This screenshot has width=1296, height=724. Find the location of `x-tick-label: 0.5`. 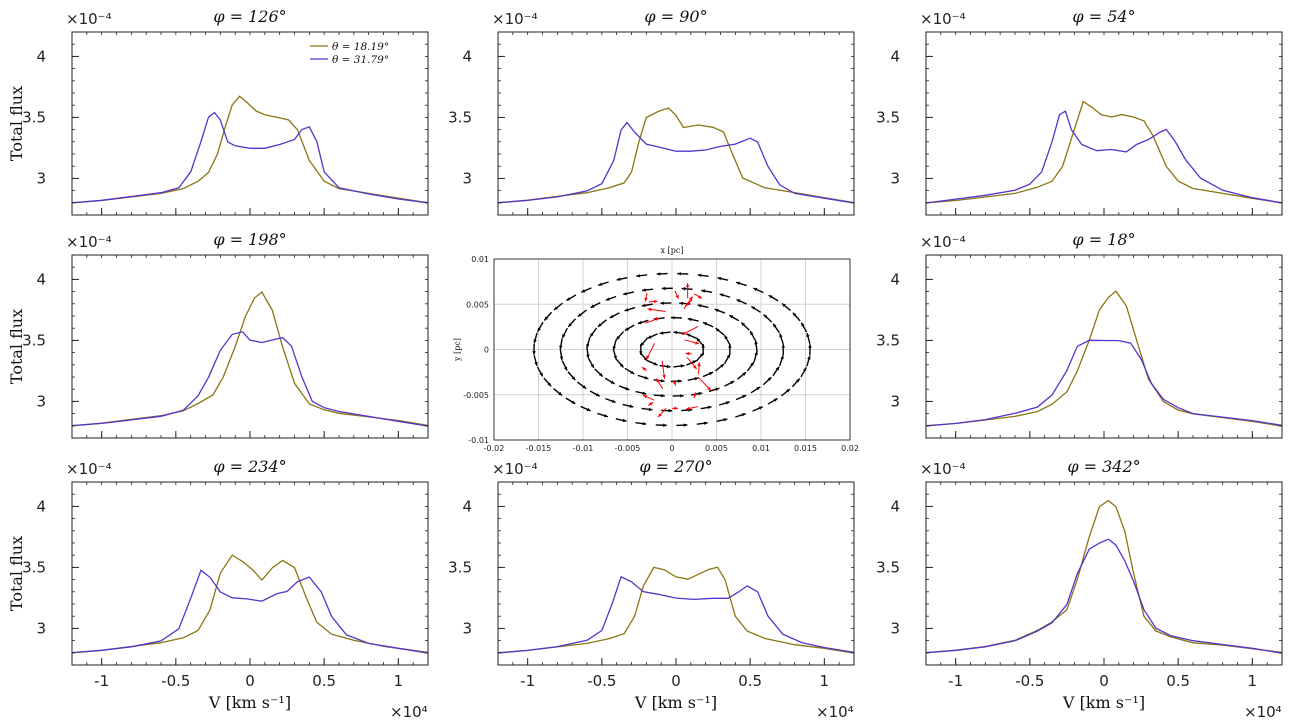

x-tick-label: 0.5 is located at coordinates (1178, 681).